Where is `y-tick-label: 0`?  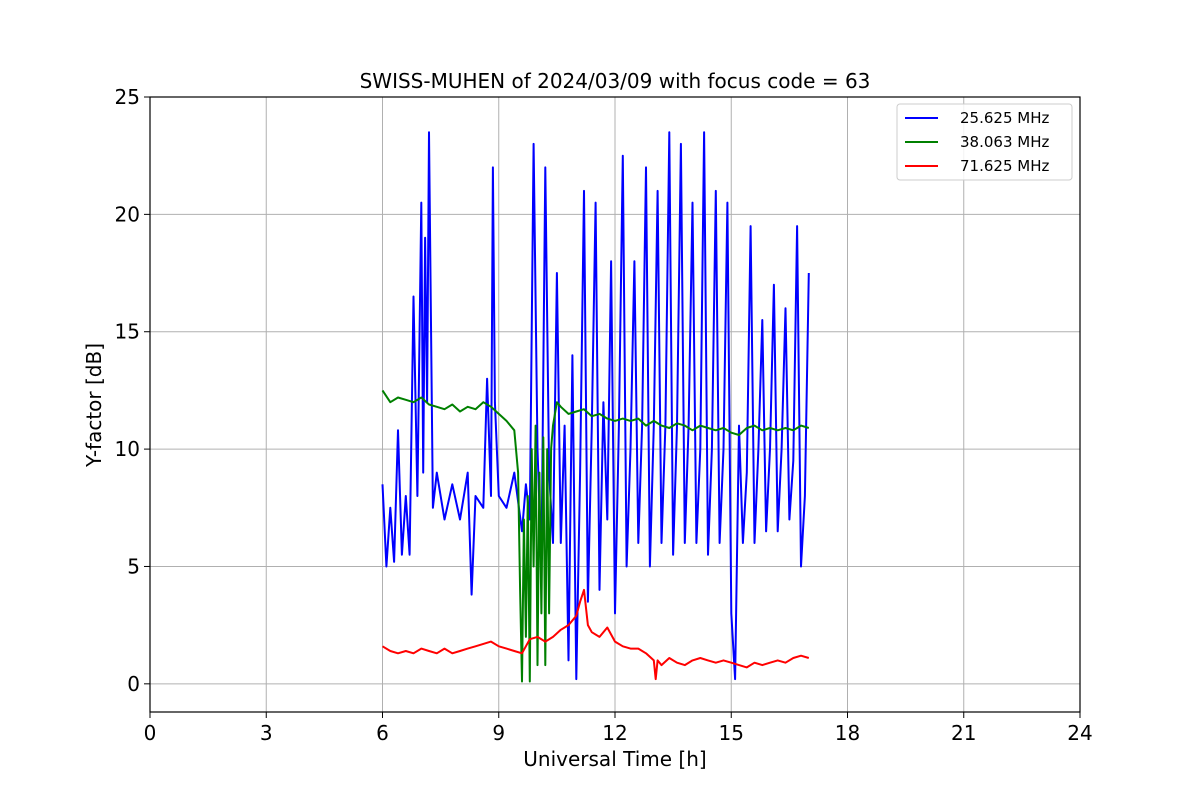 y-tick-label: 0 is located at coordinates (133, 684).